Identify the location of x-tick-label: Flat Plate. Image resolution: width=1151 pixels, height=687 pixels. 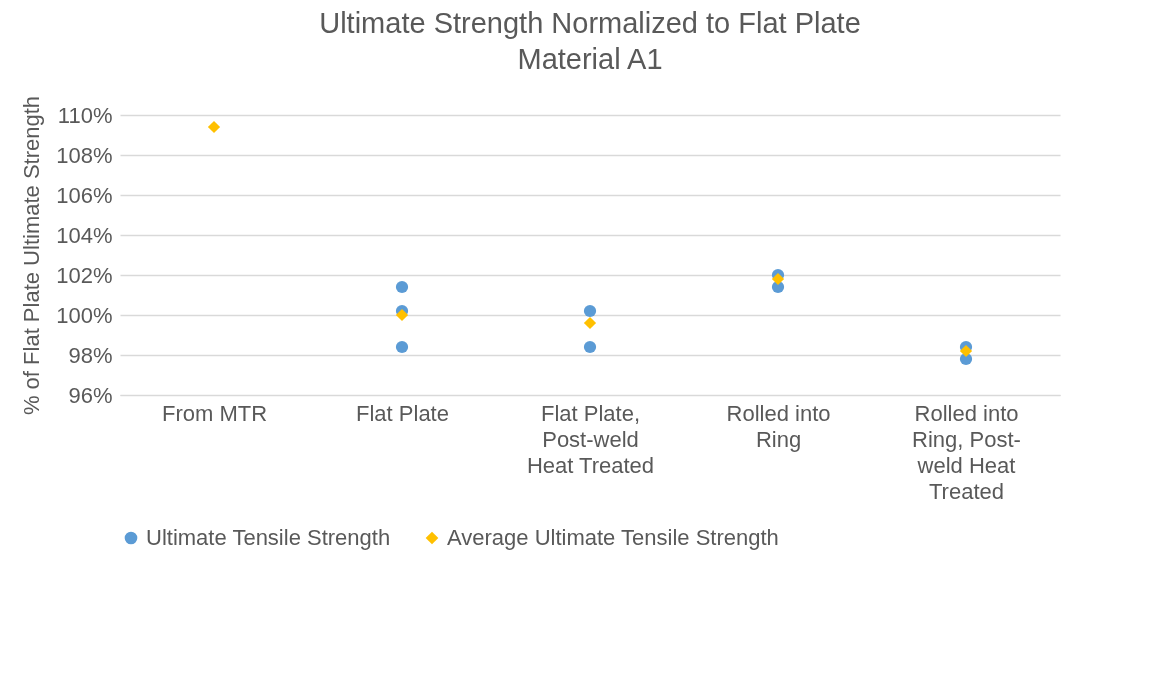
(402, 413).